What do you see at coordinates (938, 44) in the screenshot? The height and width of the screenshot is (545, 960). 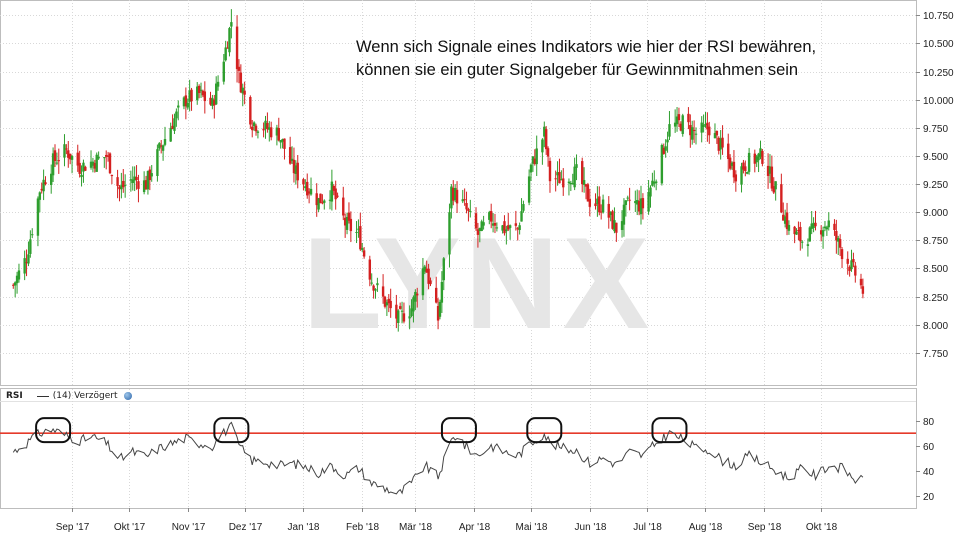 I see `price-y-tick-label: 10.500` at bounding box center [938, 44].